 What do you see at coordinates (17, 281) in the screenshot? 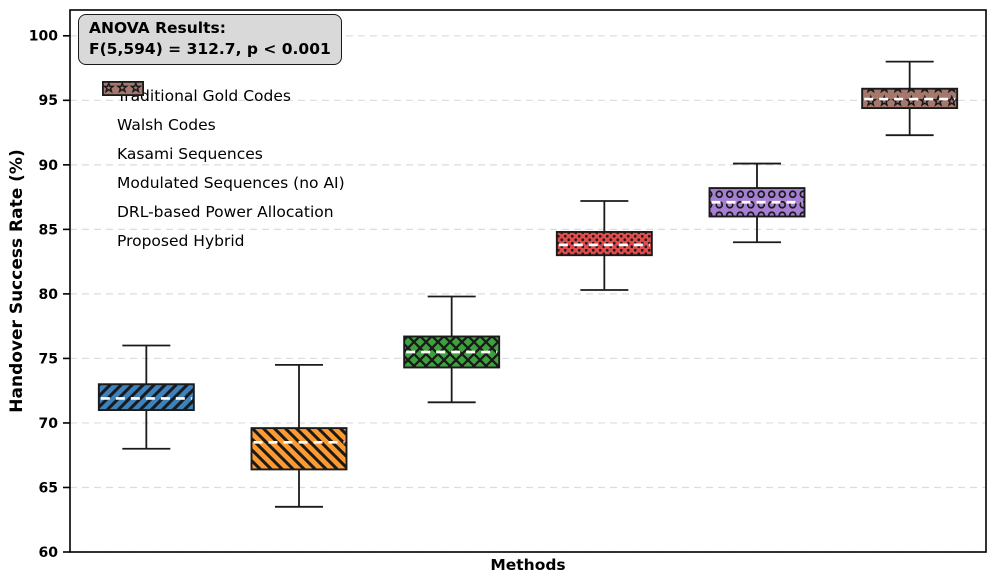
I see `y-axis-label: Handover Success Rate (%)` at bounding box center [17, 281].